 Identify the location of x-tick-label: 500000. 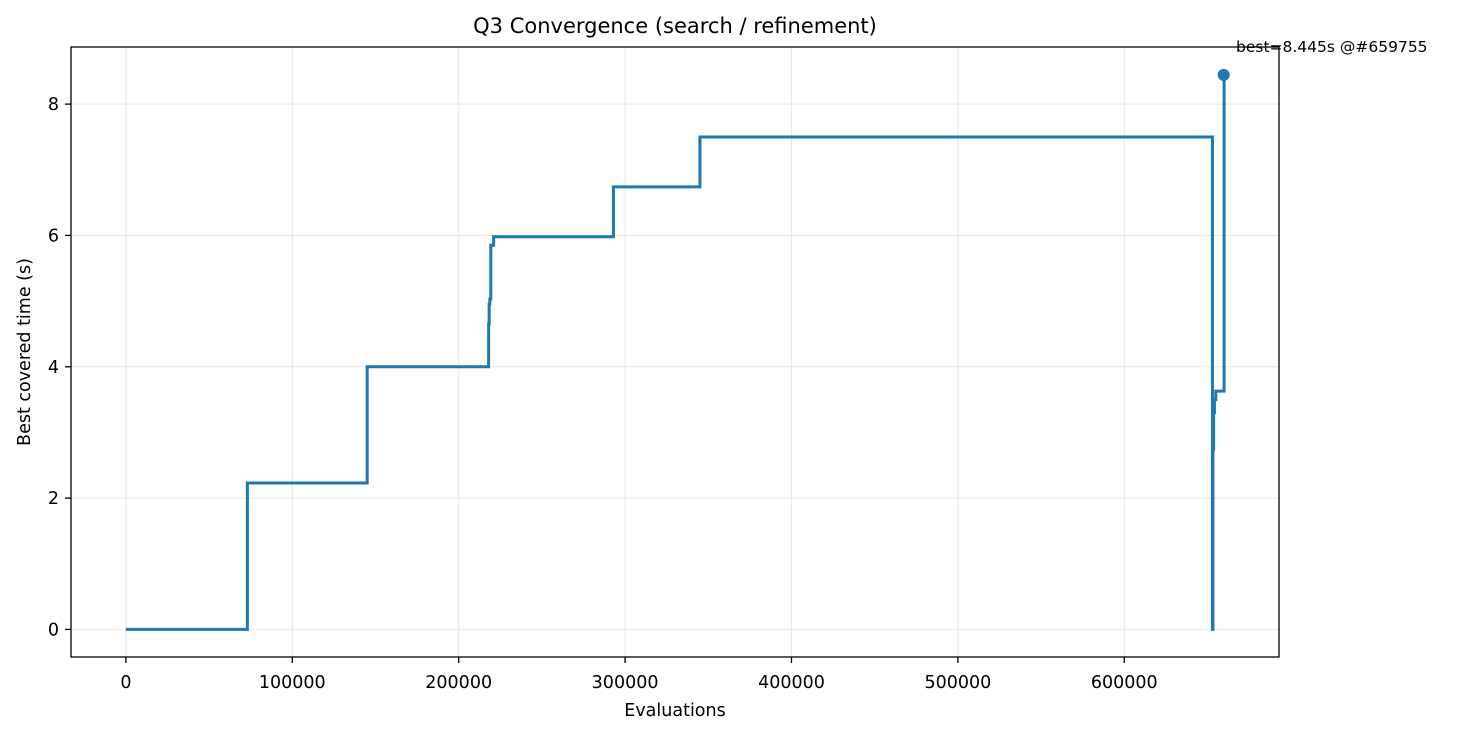
(957, 683).